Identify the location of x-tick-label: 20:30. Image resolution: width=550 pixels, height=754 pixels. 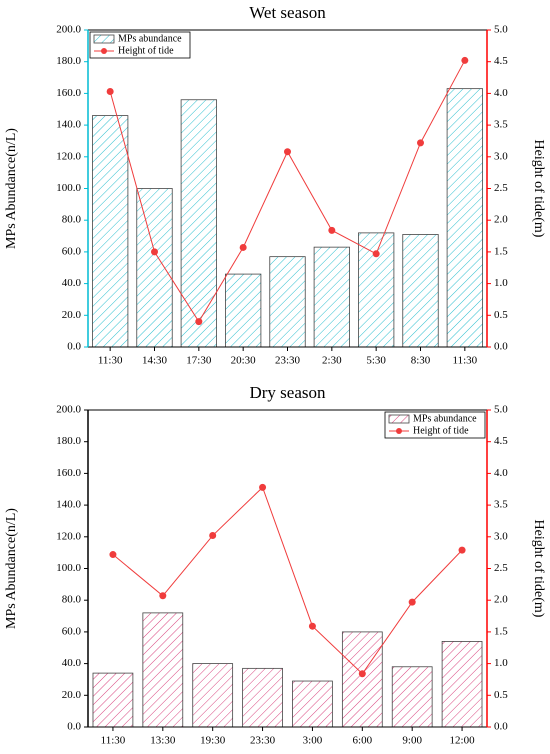
(244, 361).